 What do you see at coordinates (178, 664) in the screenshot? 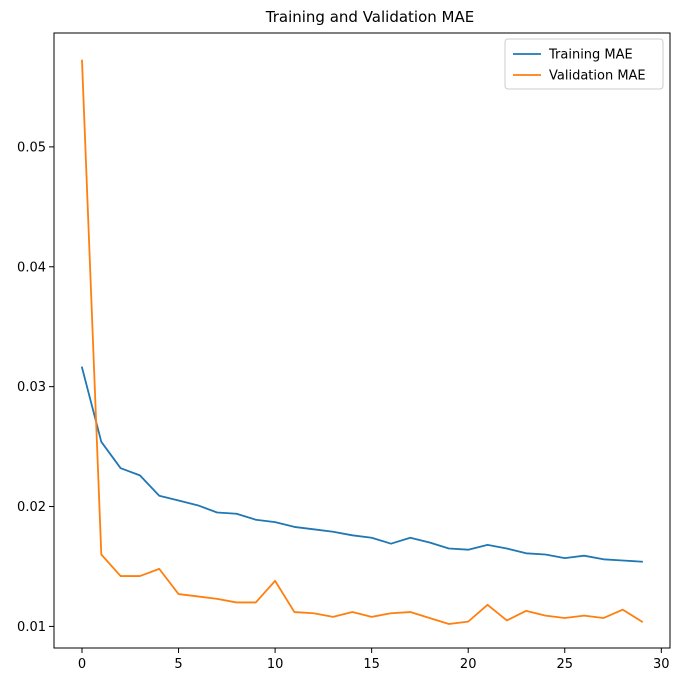
I see `x-tick-label: 5` at bounding box center [178, 664].